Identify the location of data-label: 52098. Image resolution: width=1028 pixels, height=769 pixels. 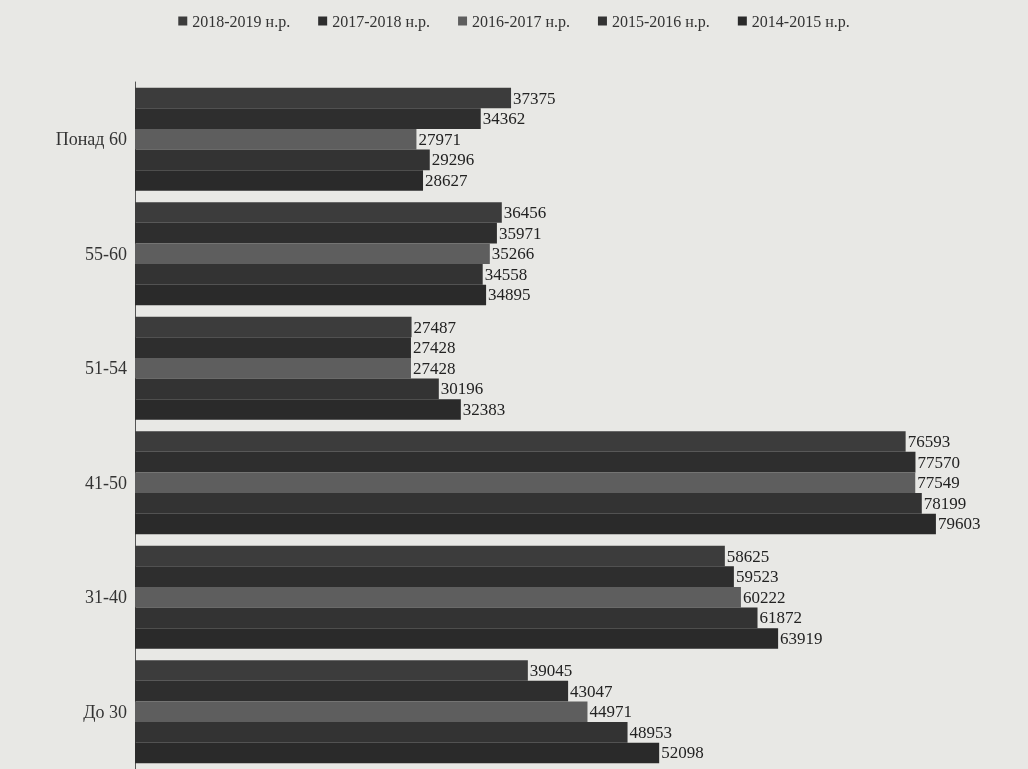
(682, 753).